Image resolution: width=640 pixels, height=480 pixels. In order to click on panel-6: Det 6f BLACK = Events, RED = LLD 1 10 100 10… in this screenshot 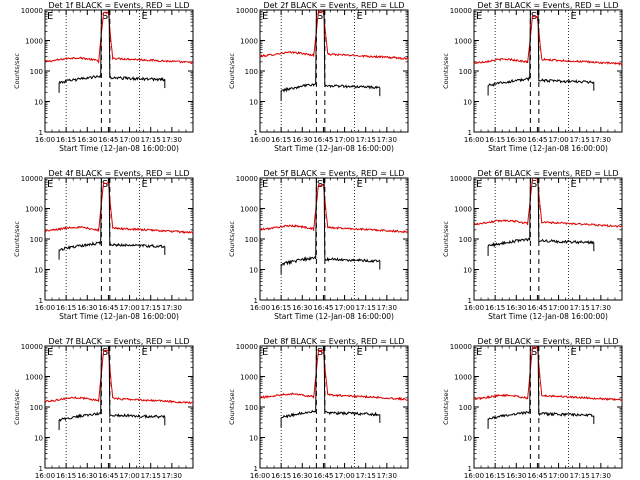, I will do `click(532, 245)`.